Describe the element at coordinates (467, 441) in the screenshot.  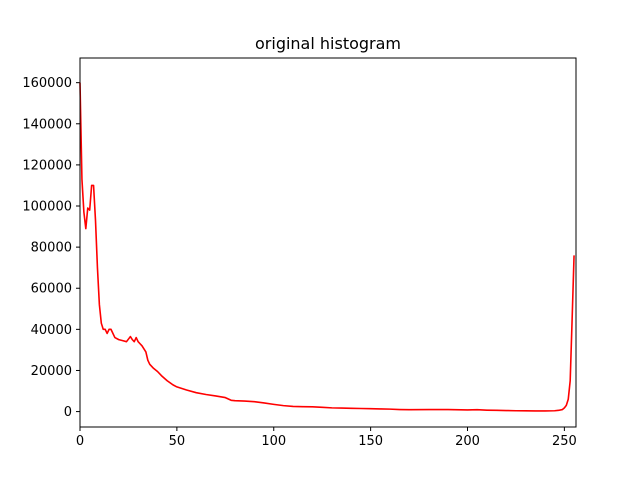
I see `x-tick-label: 200` at that location.